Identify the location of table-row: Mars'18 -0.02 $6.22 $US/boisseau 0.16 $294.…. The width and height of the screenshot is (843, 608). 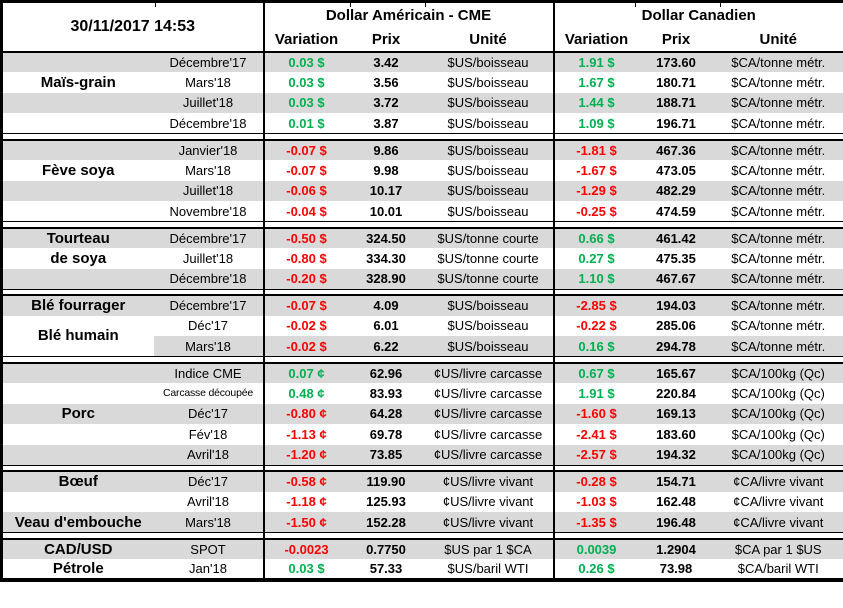
(422, 346).